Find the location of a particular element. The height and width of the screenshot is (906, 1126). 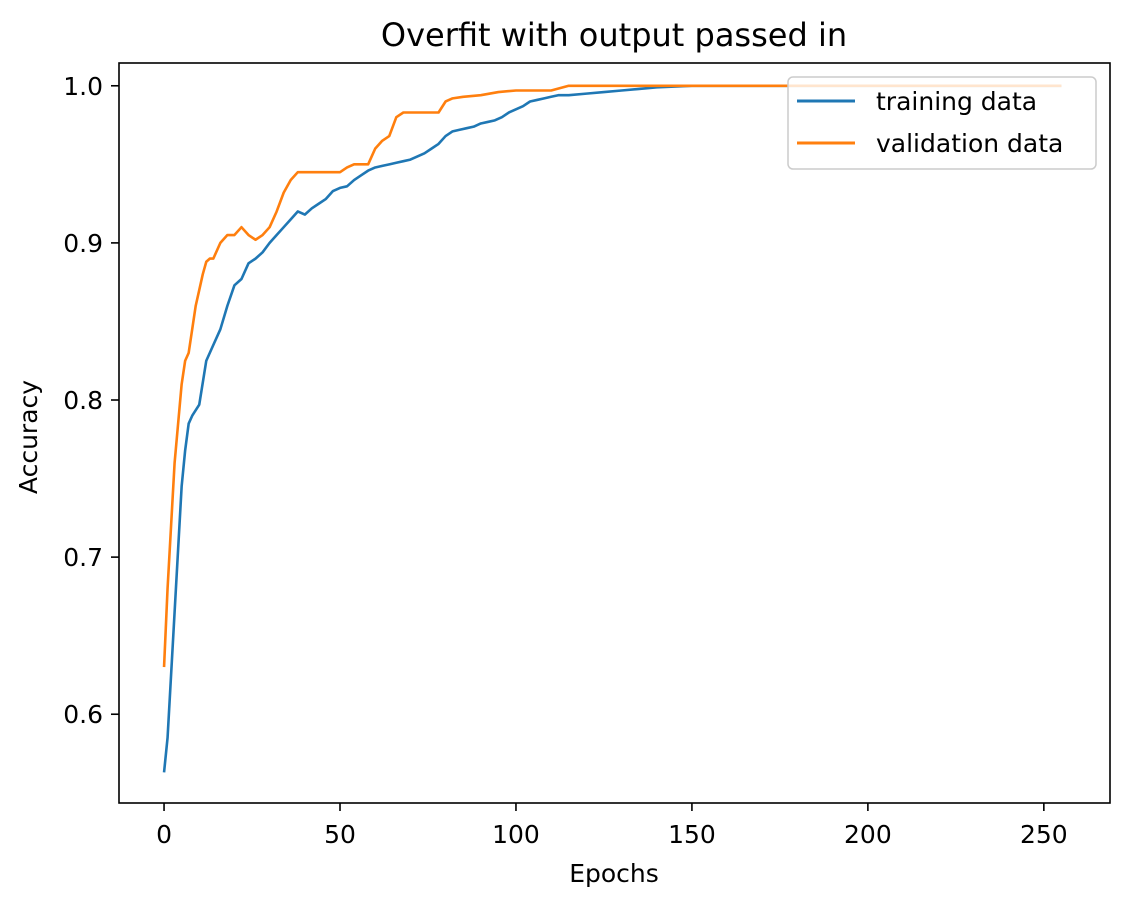

x-tick-label: 100 is located at coordinates (516, 834).